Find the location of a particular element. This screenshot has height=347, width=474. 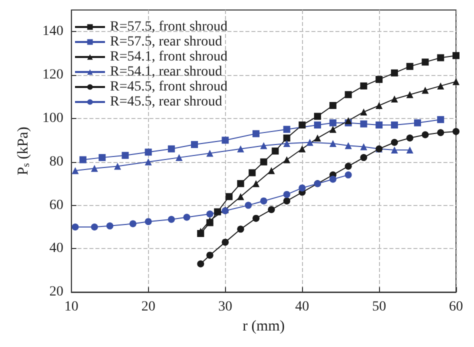

legend-label: R=45.5, front shroud is located at coordinates (169, 87).